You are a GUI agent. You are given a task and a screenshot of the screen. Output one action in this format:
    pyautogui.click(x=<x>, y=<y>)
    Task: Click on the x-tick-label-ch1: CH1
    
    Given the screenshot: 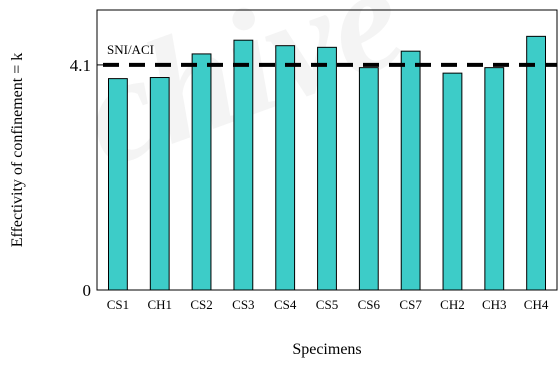 What is the action you would take?
    pyautogui.click(x=159, y=304)
    